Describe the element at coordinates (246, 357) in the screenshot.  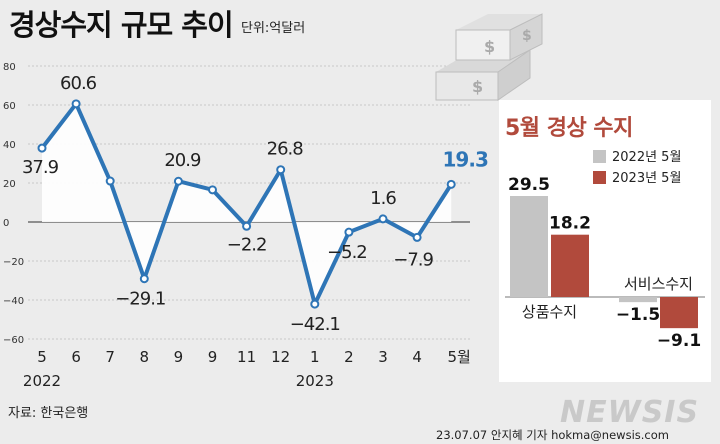
I see `x-tick-label: 11` at that location.